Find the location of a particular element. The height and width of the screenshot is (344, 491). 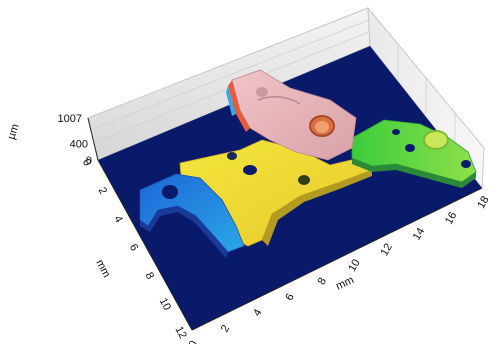

y-axis is located at coordinates (145, 245).